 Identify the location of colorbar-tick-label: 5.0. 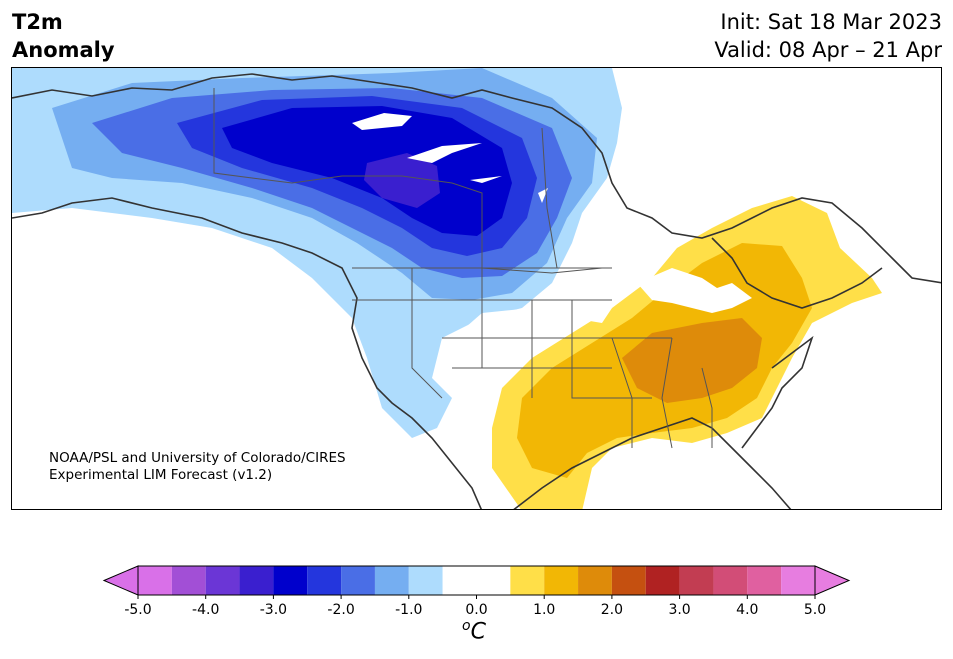
(815, 610).